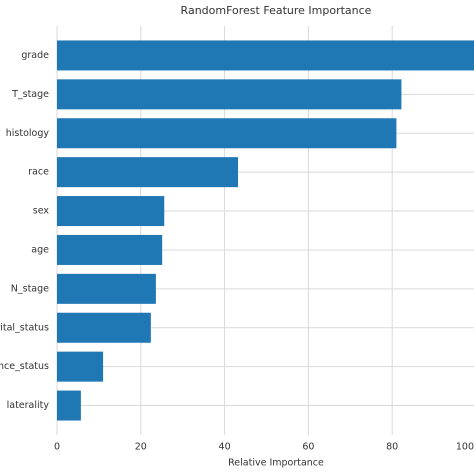 The width and height of the screenshot is (474, 474). Describe the element at coordinates (41, 211) in the screenshot. I see `y-tick-label: sex` at that location.